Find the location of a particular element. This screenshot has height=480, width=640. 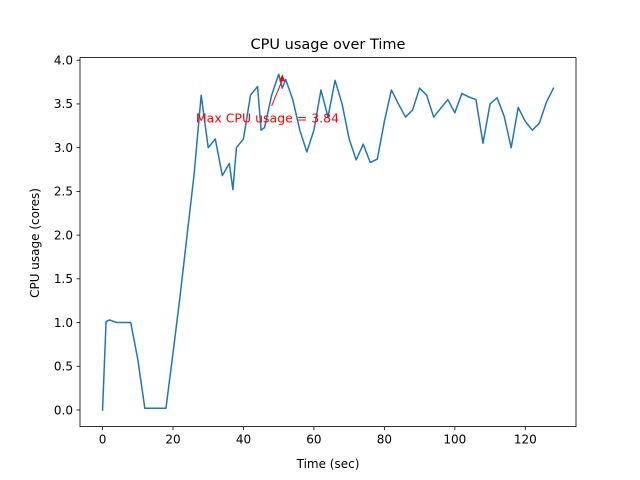

y-tick-label: 0.5 is located at coordinates (63, 367).